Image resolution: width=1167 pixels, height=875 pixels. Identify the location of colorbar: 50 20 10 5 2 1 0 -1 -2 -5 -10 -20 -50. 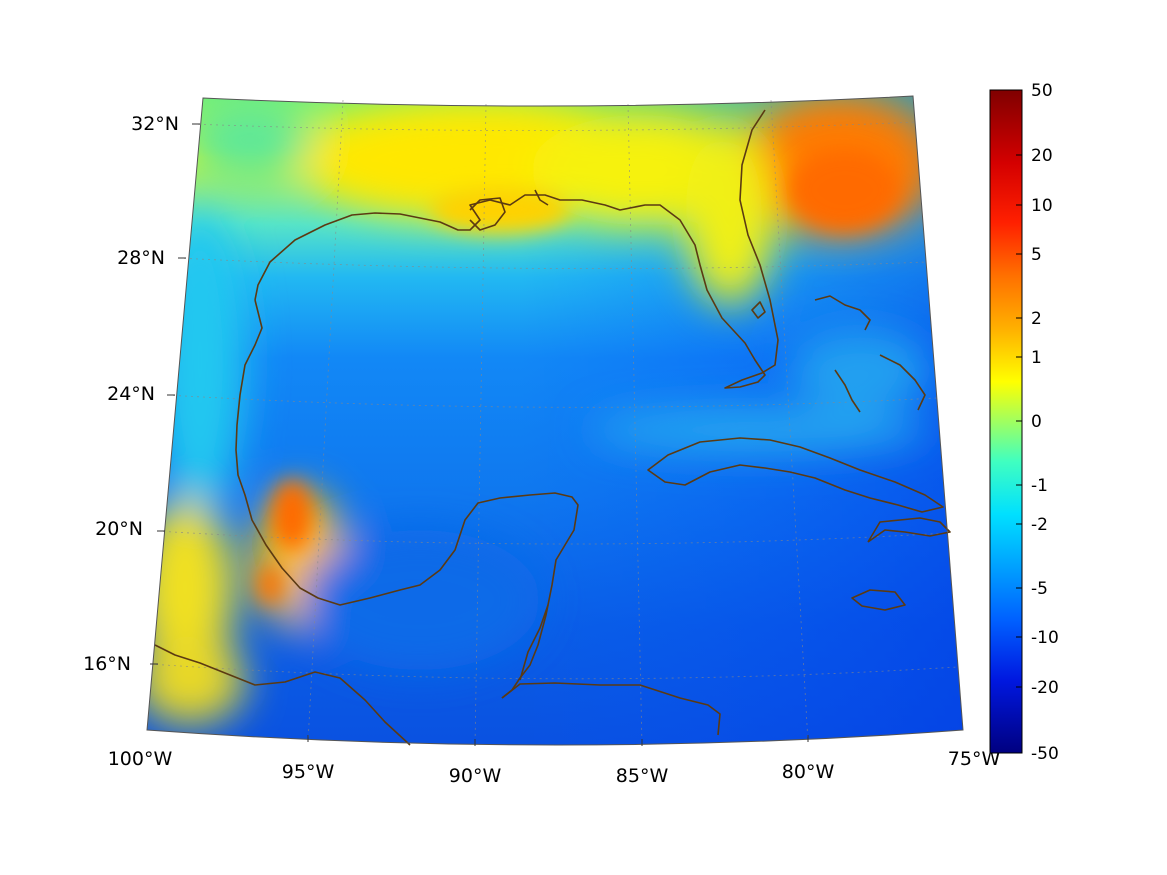
(1024, 422).